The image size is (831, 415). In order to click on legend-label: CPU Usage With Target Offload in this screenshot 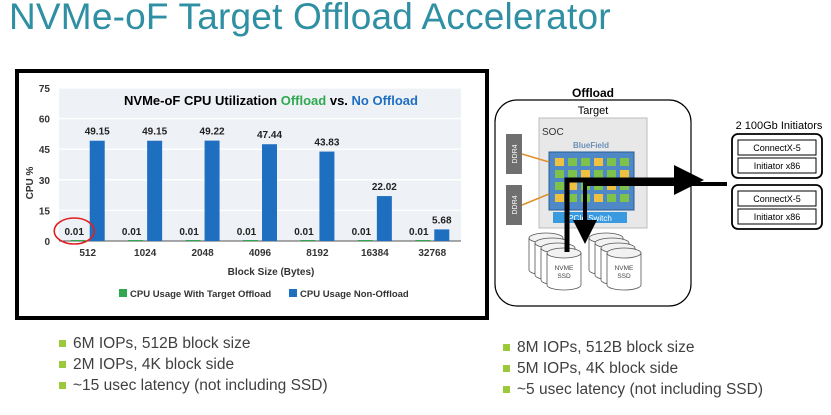, I will do `click(200, 294)`.